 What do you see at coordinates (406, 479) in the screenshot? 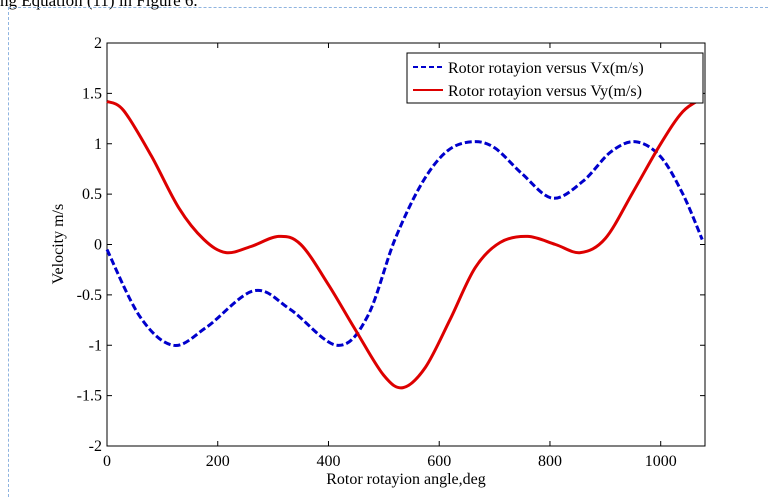
I see `x-axis-label: Rotor rotayion angle,deg` at bounding box center [406, 479].